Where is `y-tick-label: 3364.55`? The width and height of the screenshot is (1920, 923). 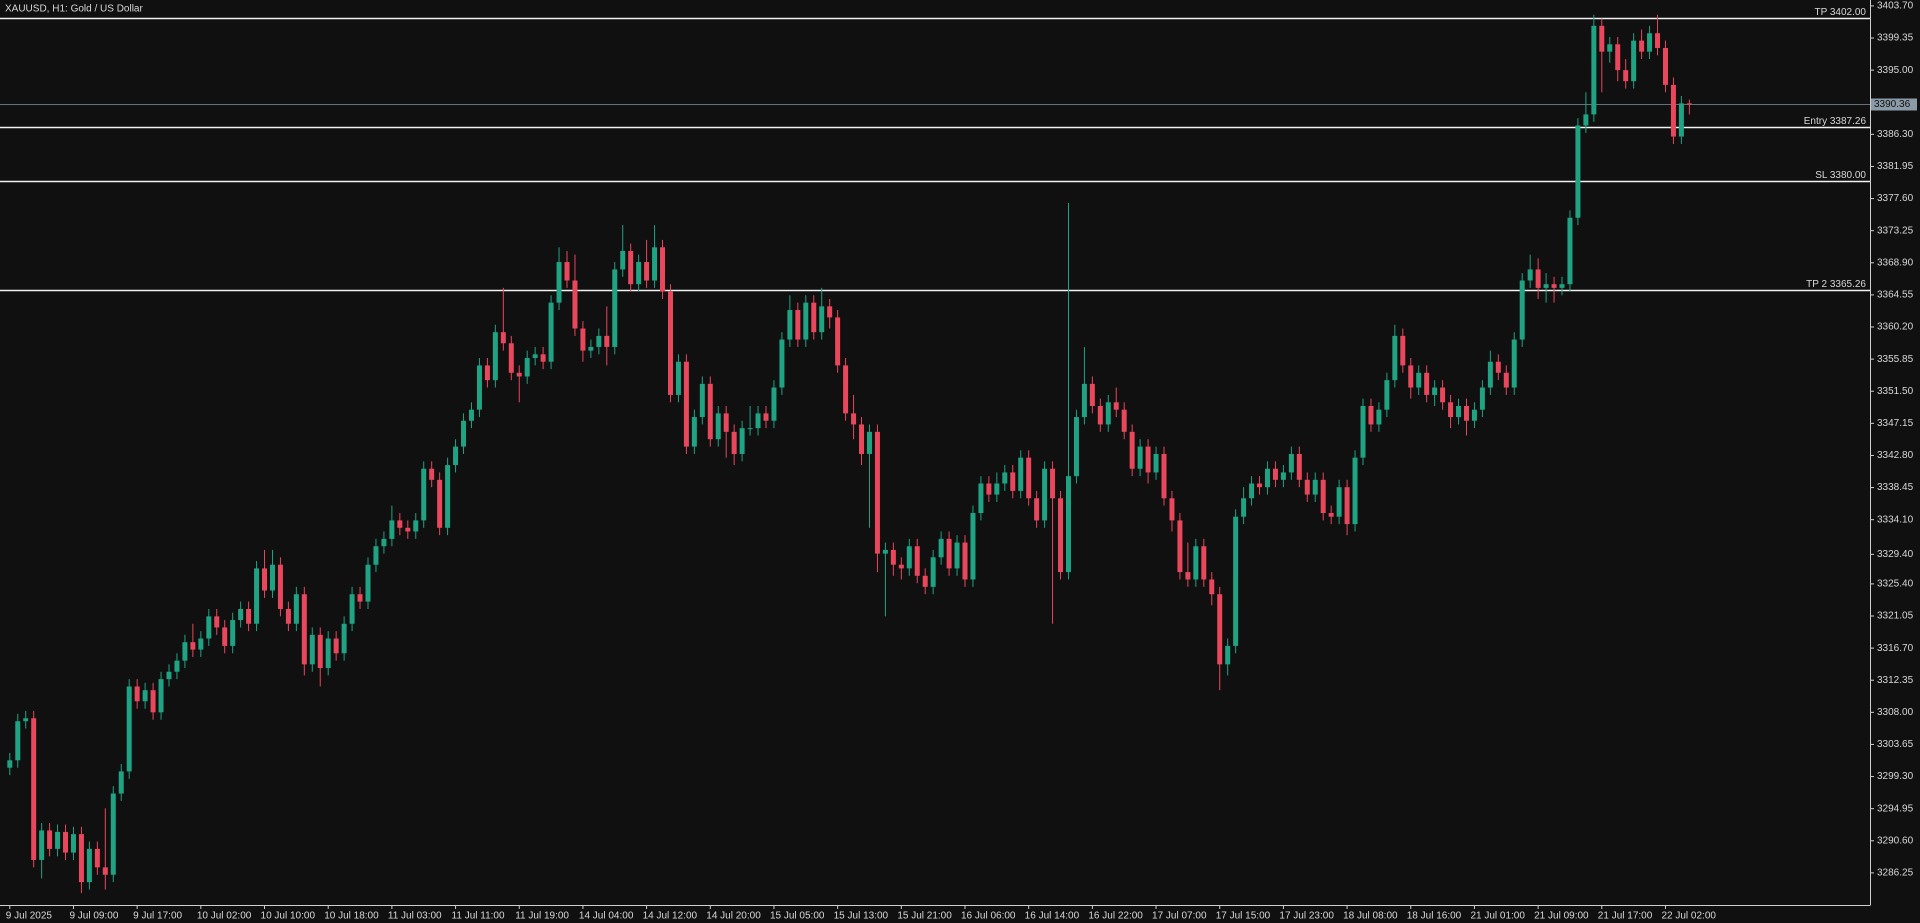 y-tick-label: 3364.55 is located at coordinates (1895, 295).